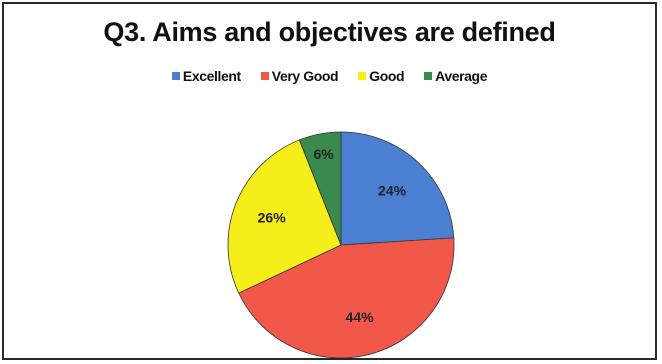 The image size is (662, 364). Describe the element at coordinates (329, 32) in the screenshot. I see `chart-title: Q3. Aims and objectives are defined` at that location.